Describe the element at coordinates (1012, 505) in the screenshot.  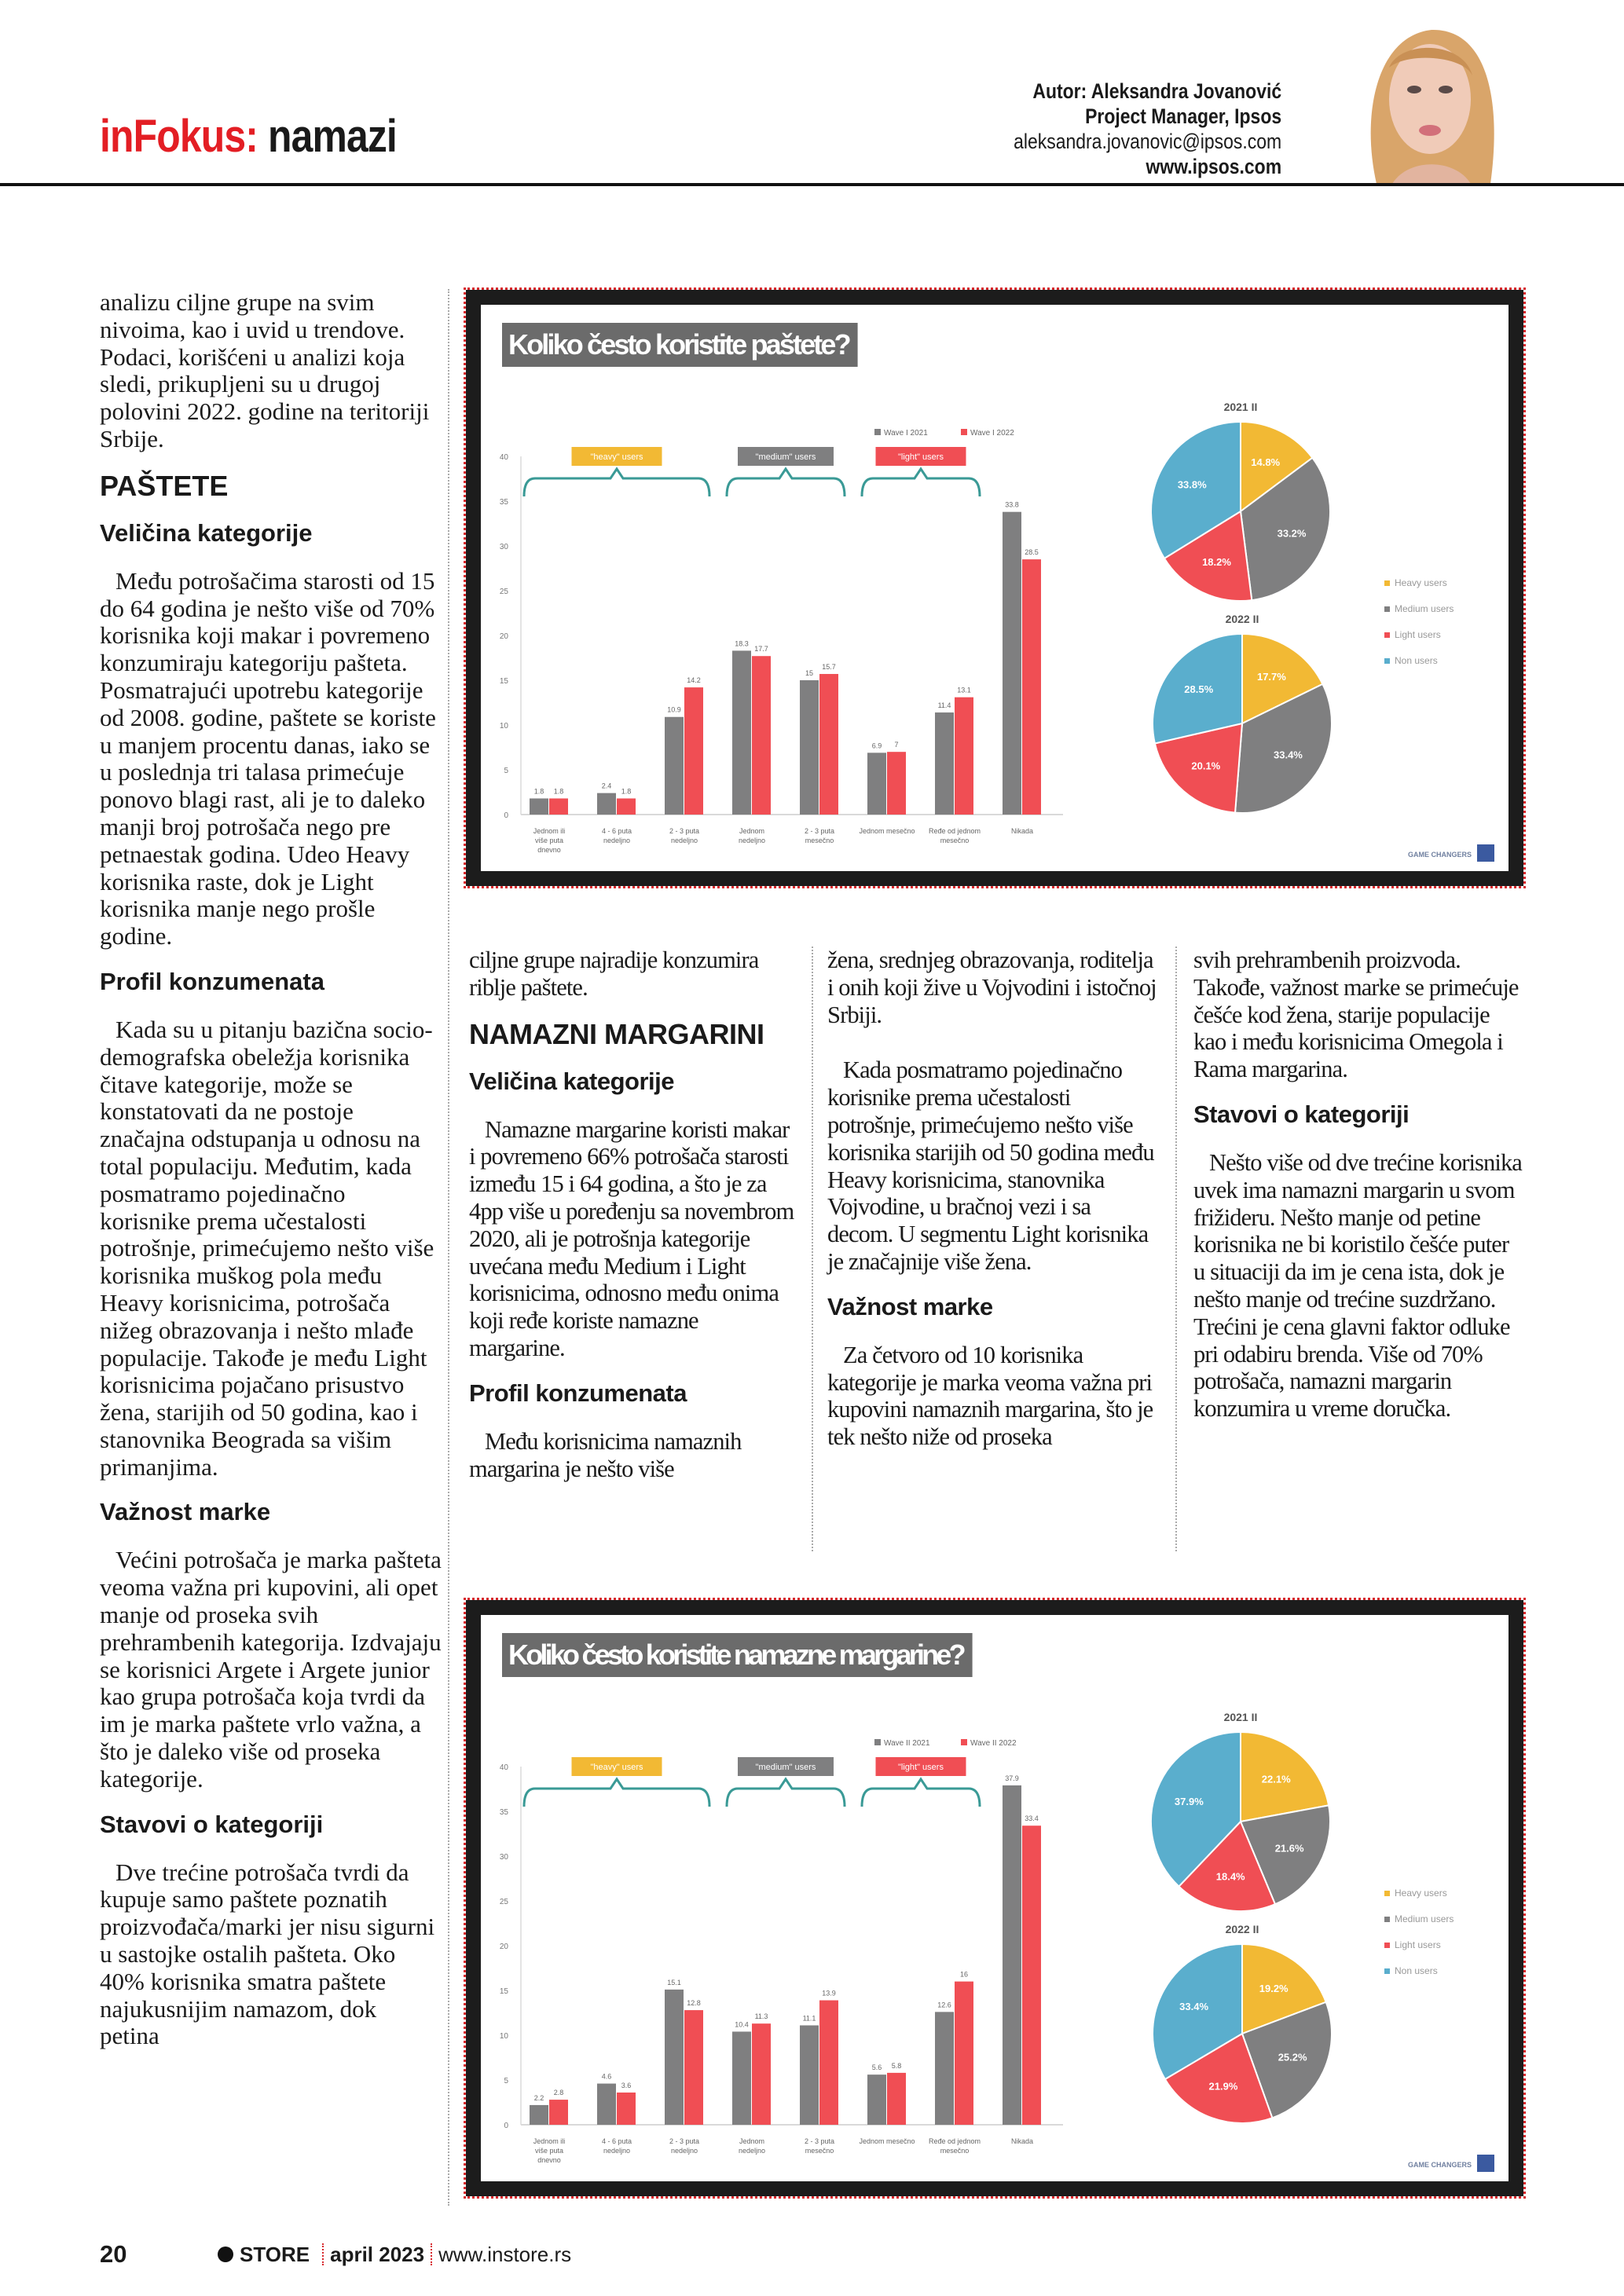
I see `bar-value-label: 33.8` at that location.